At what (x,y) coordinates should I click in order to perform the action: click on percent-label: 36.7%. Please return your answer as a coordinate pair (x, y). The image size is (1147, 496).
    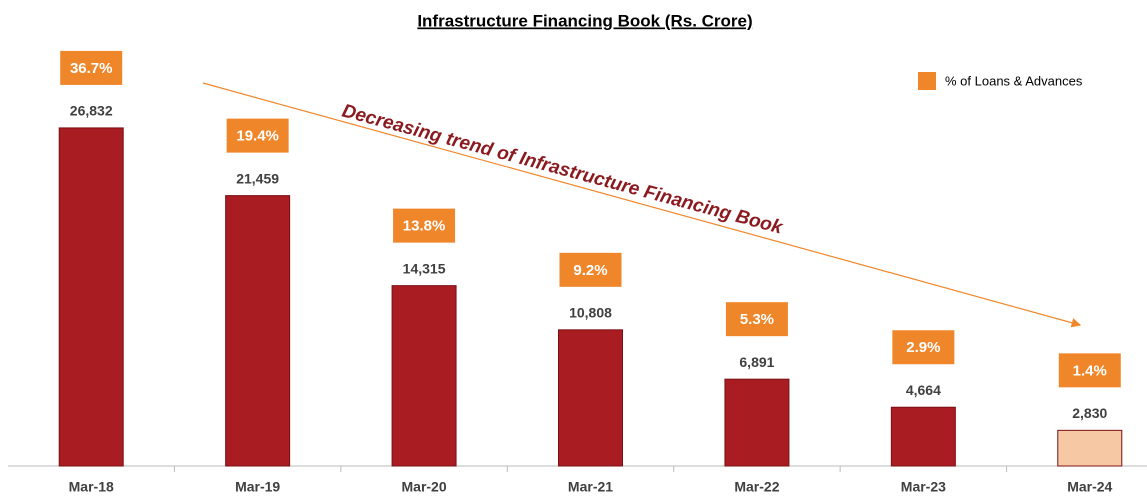
    Looking at the image, I should click on (91, 68).